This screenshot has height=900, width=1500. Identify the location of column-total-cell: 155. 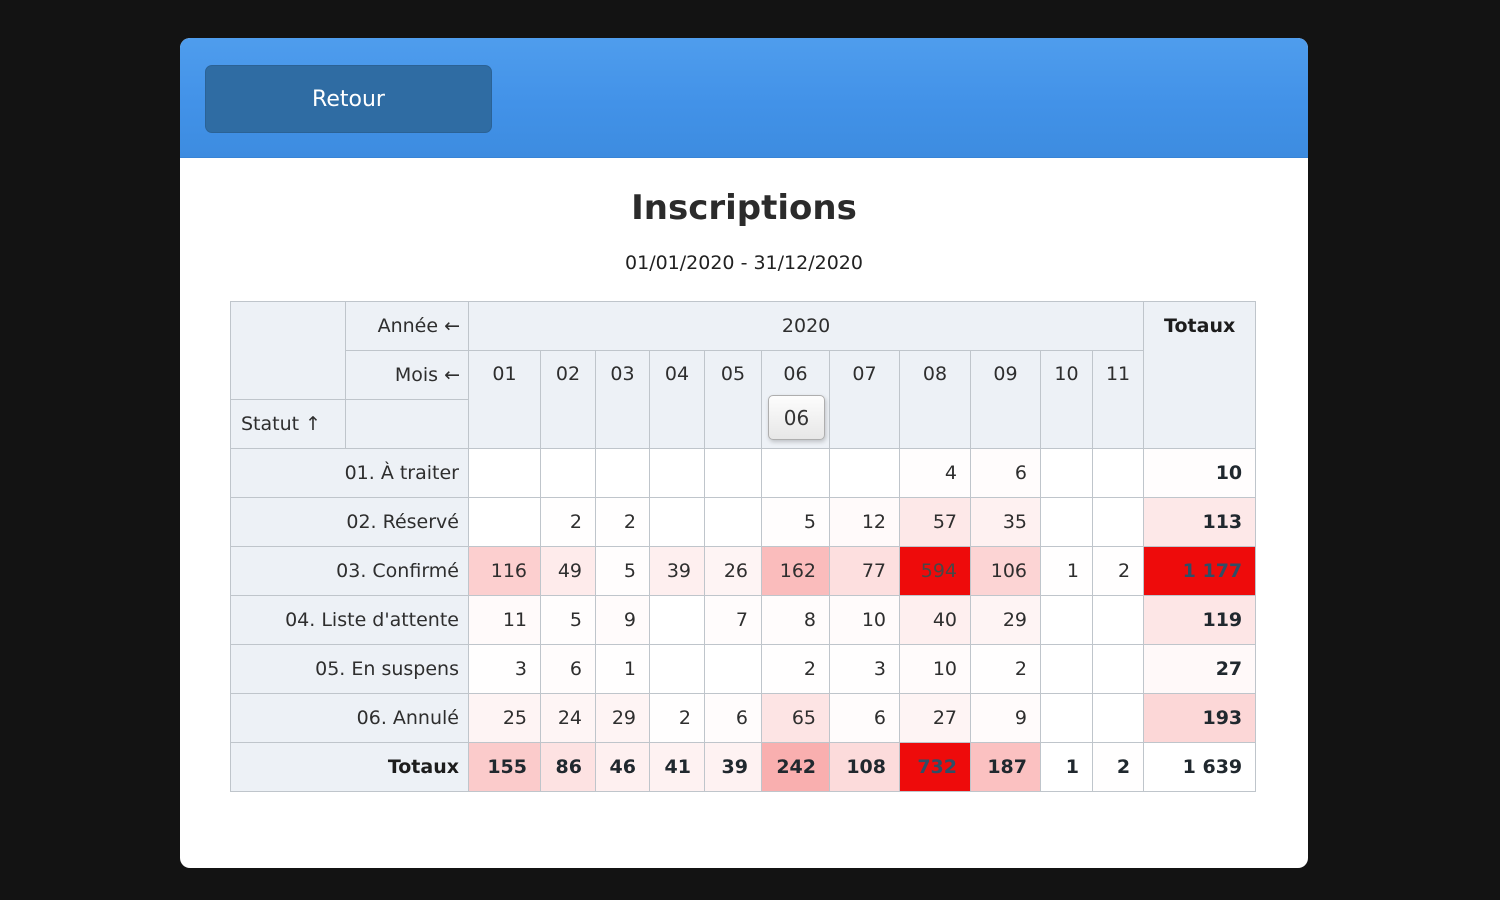
(504, 767).